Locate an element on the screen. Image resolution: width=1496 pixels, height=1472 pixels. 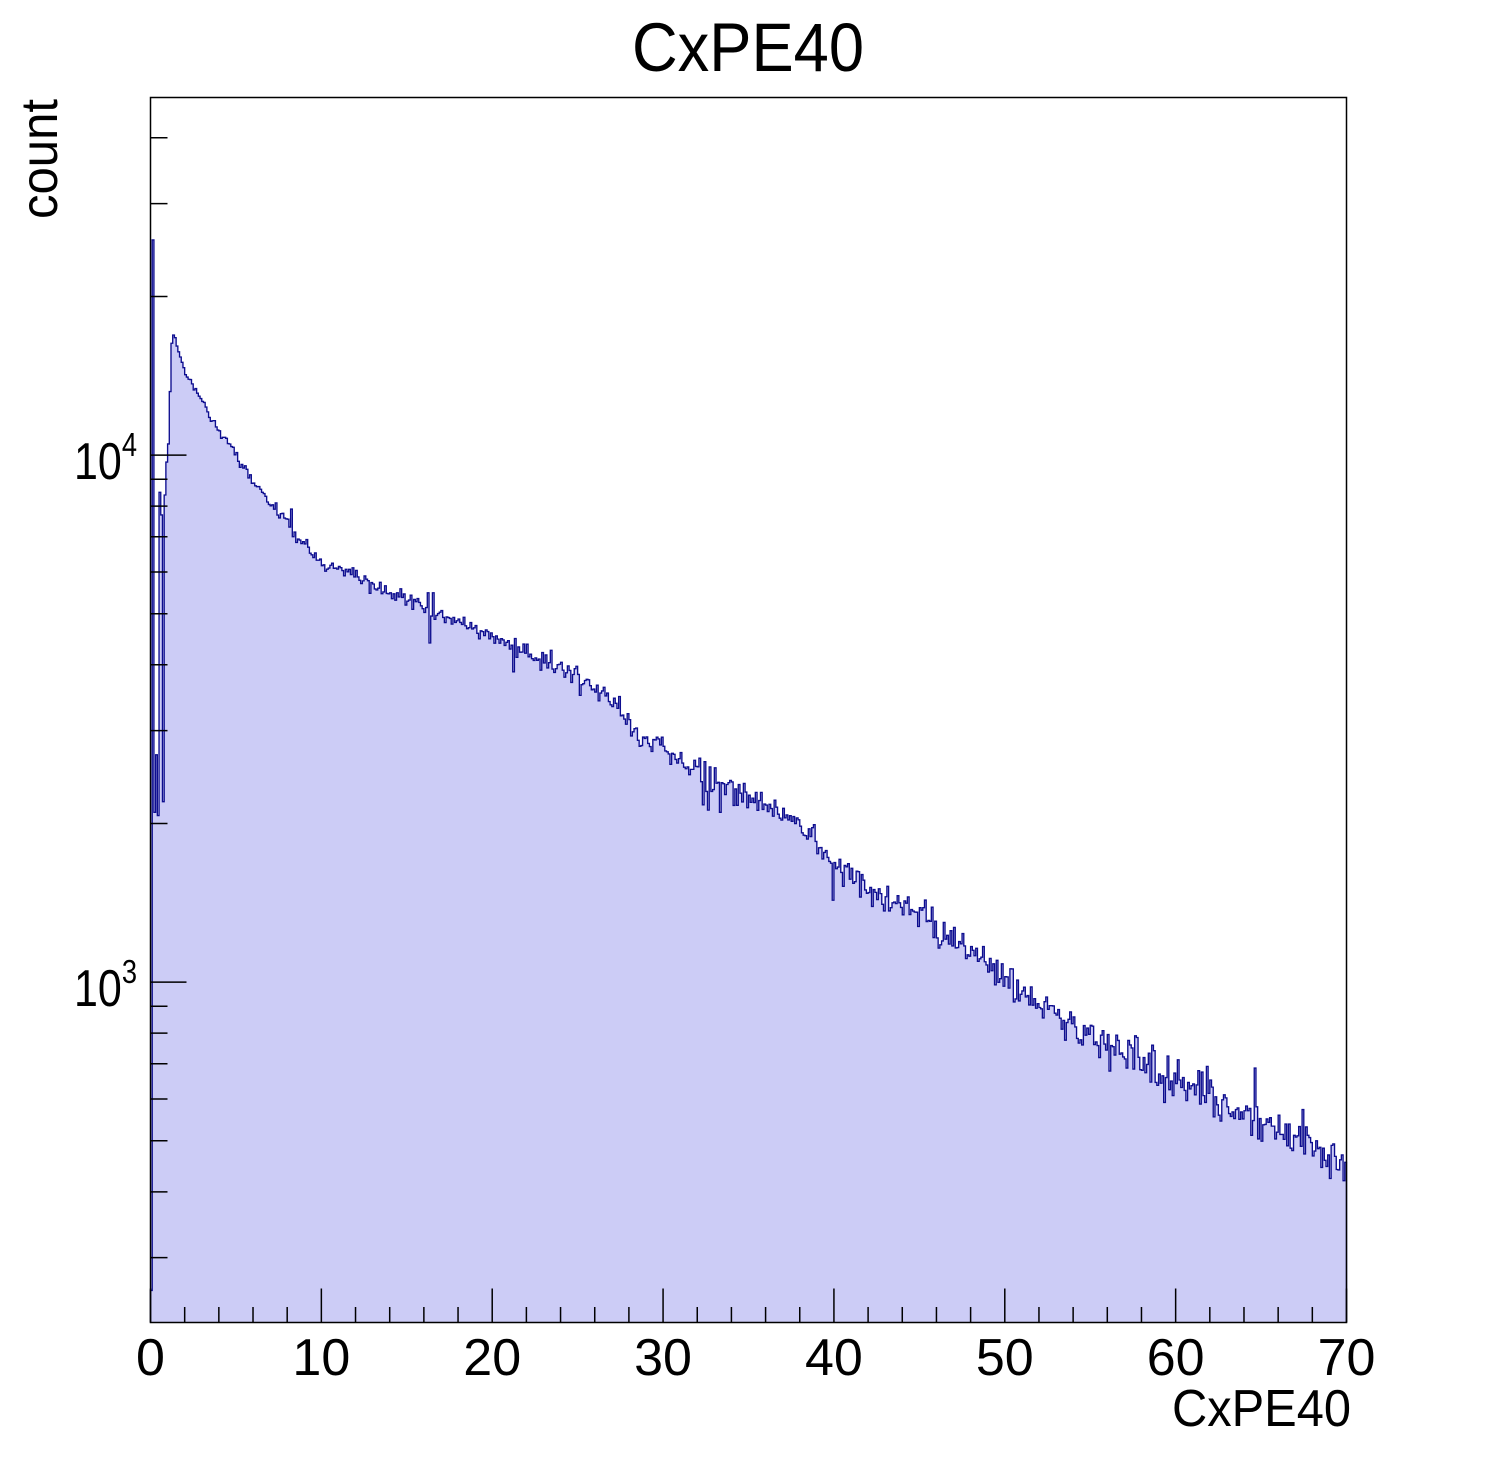
x-tick-label: 60 is located at coordinates (1176, 1358).